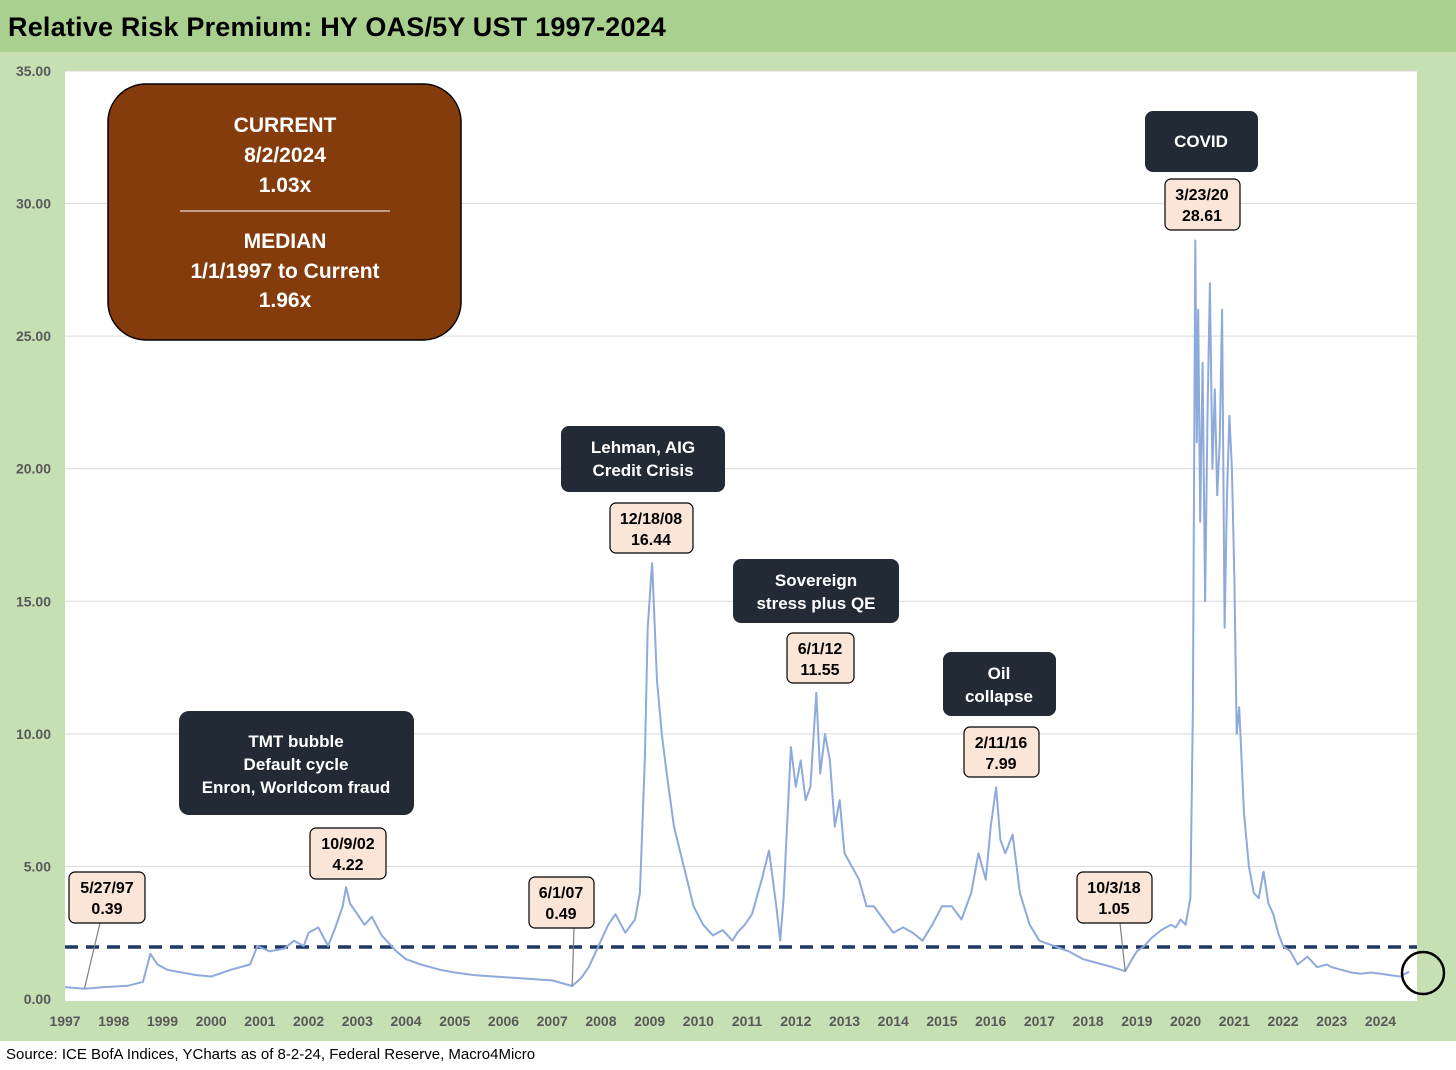  What do you see at coordinates (1113, 888) in the screenshot?
I see `callout-2018-date: 10/3/18` at bounding box center [1113, 888].